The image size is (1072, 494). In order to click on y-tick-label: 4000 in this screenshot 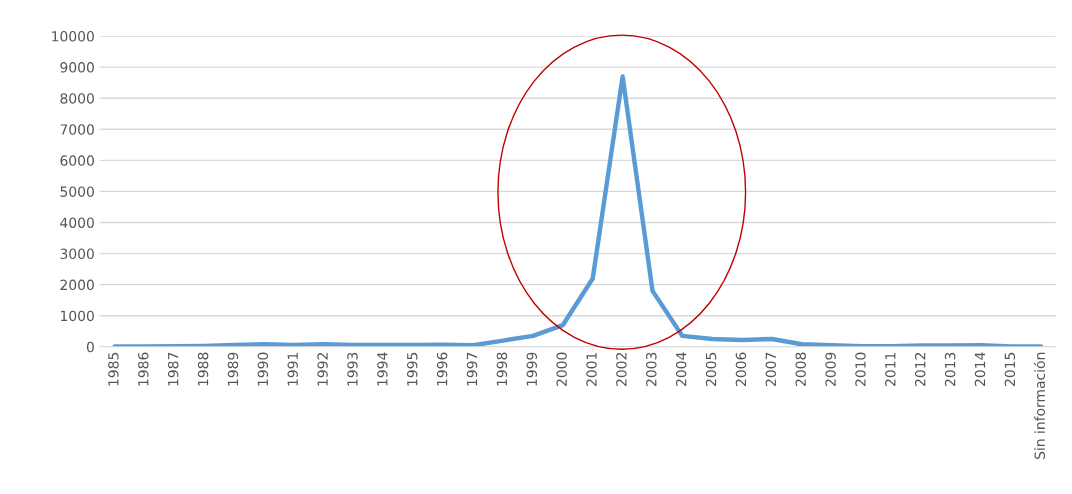, I will do `click(77, 222)`.